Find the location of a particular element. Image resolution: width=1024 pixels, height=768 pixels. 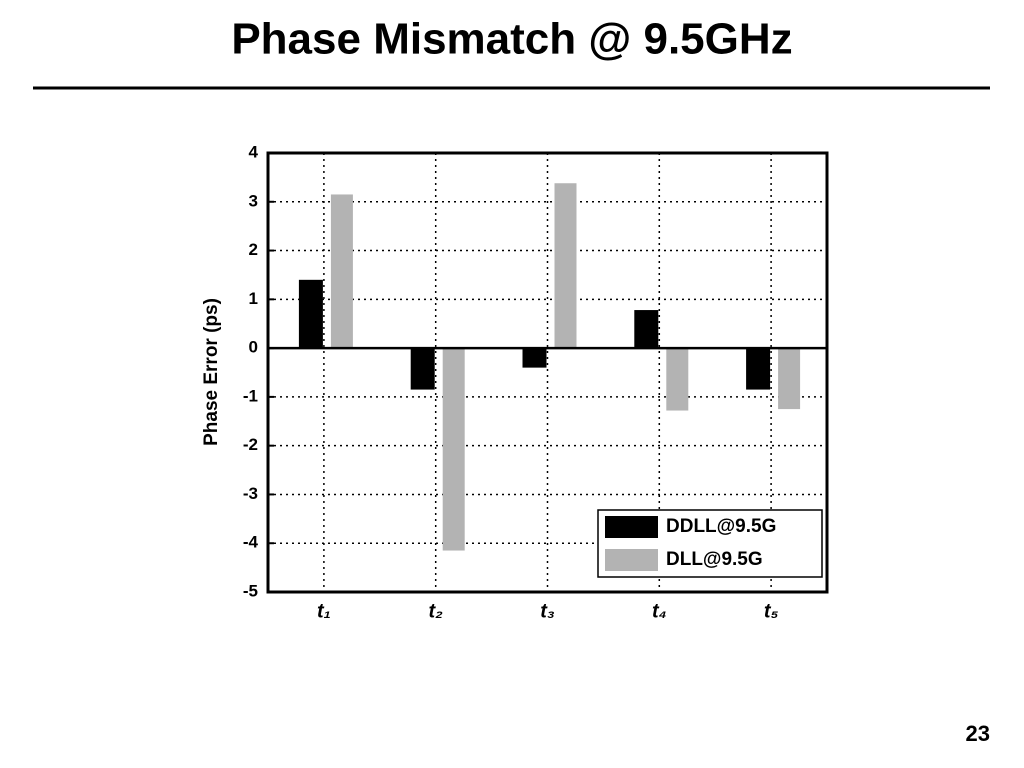

y-tick-label: 4 is located at coordinates (254, 151).